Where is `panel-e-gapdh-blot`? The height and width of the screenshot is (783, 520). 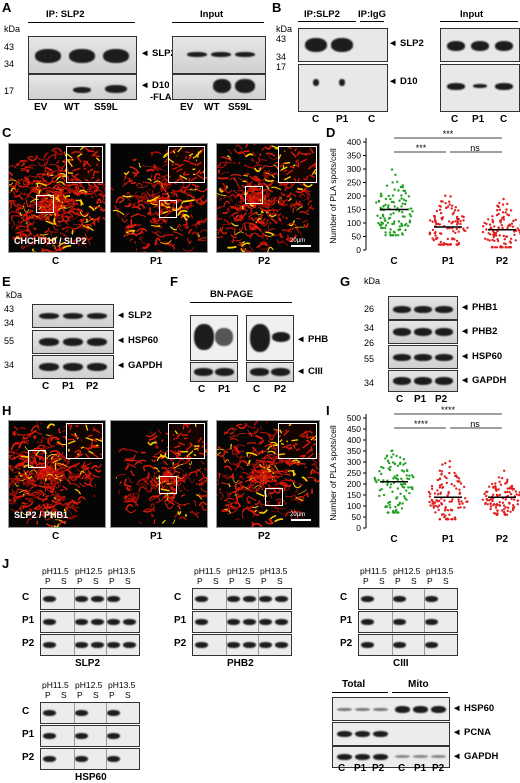 panel-e-gapdh-blot is located at coordinates (73, 367).